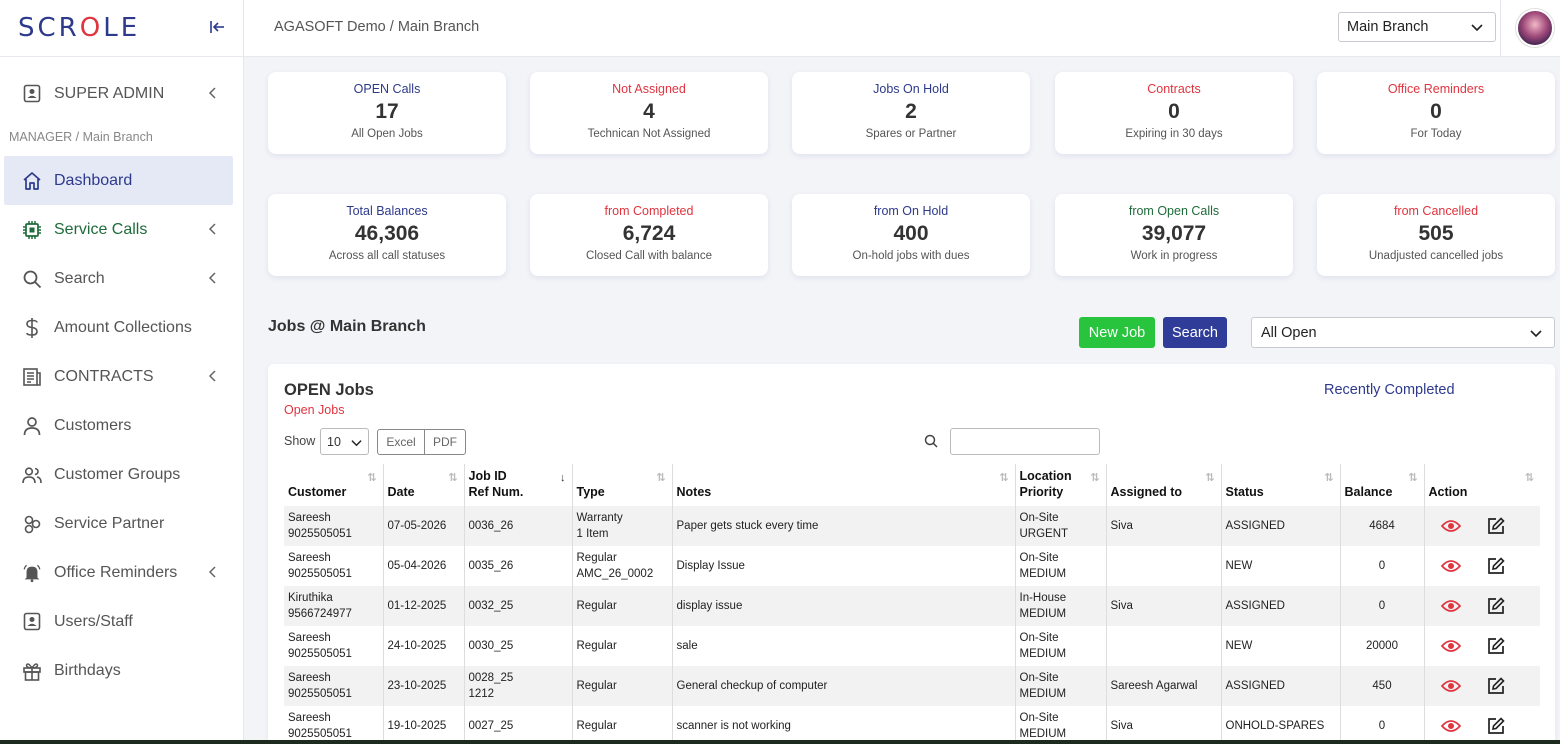 The height and width of the screenshot is (744, 1560). Describe the element at coordinates (843, 686) in the screenshot. I see `cell-notes: General checkup of computer` at that location.